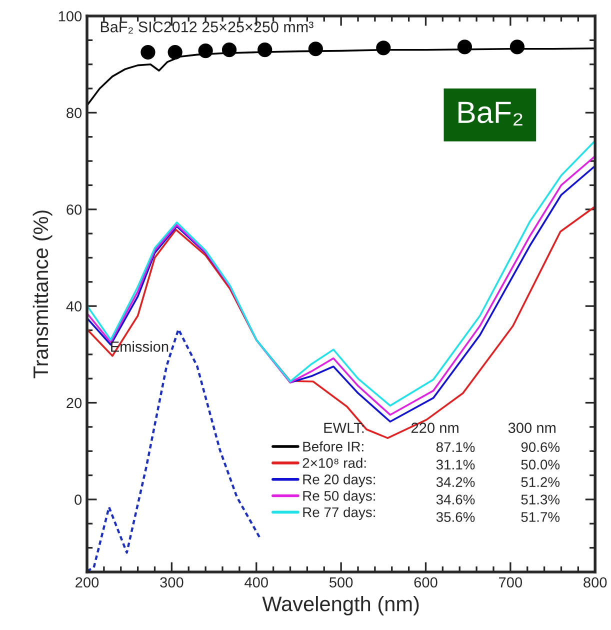 This screenshot has height=630, width=611. What do you see at coordinates (334, 463) in the screenshot?
I see `legend-label: 2×10⁸ rad:` at bounding box center [334, 463].